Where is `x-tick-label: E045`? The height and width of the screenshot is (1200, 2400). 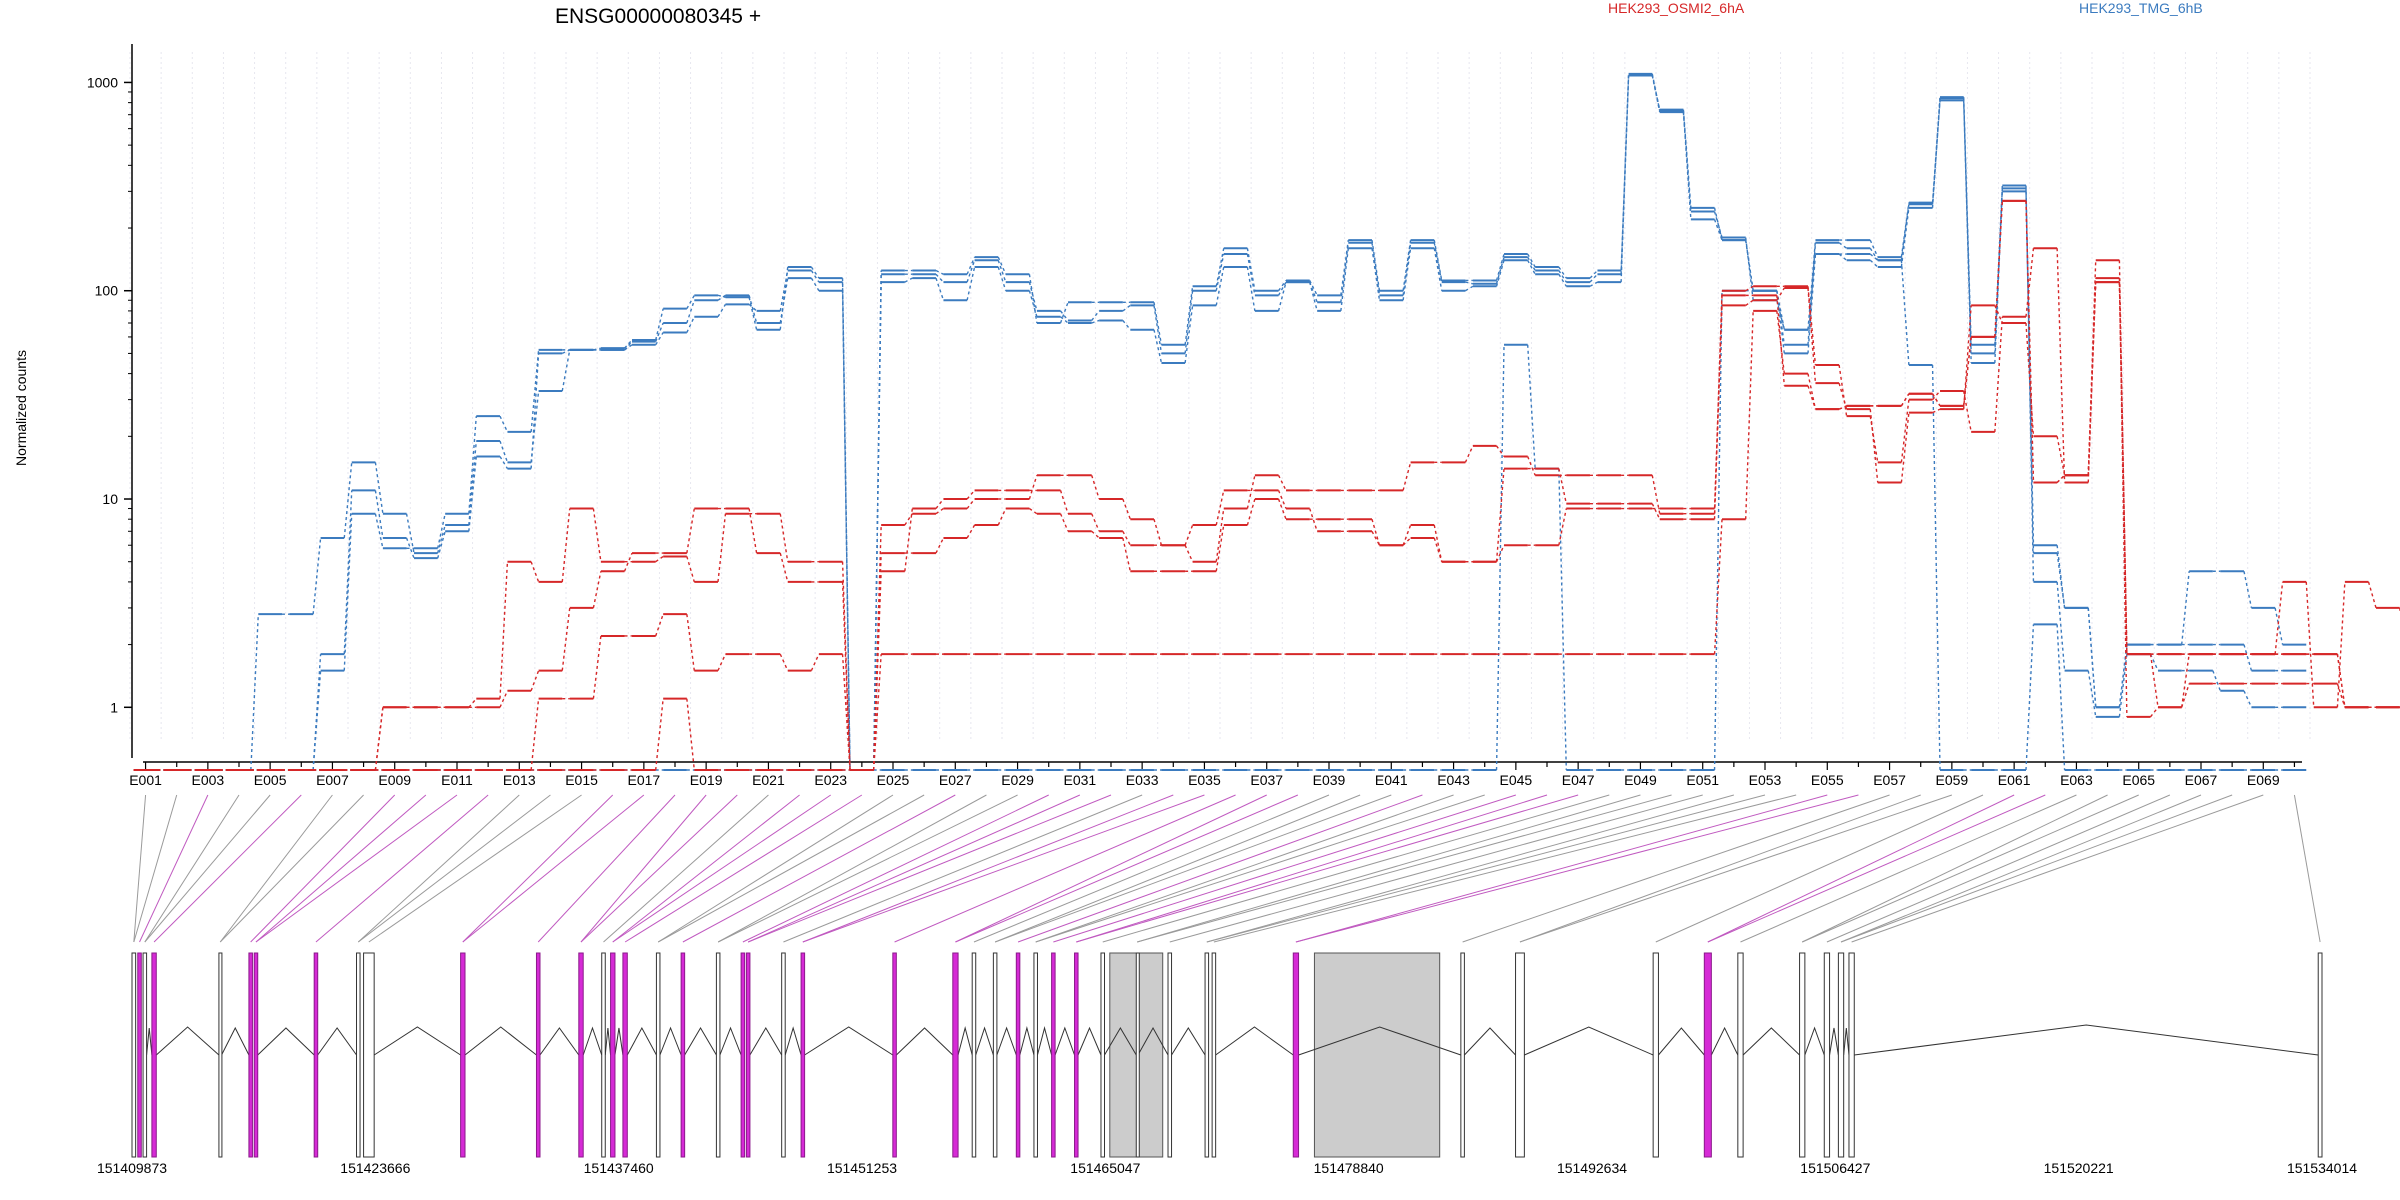
x-tick-label: E045 is located at coordinates (1516, 780).